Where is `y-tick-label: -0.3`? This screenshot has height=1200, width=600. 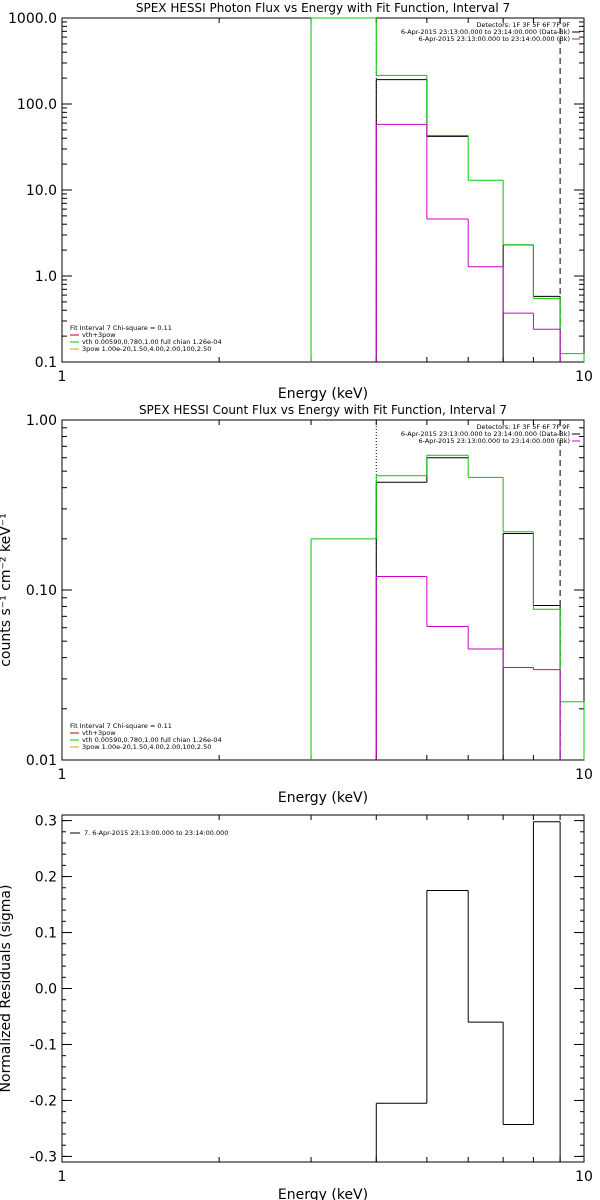 y-tick-label: -0.3 is located at coordinates (43, 1157).